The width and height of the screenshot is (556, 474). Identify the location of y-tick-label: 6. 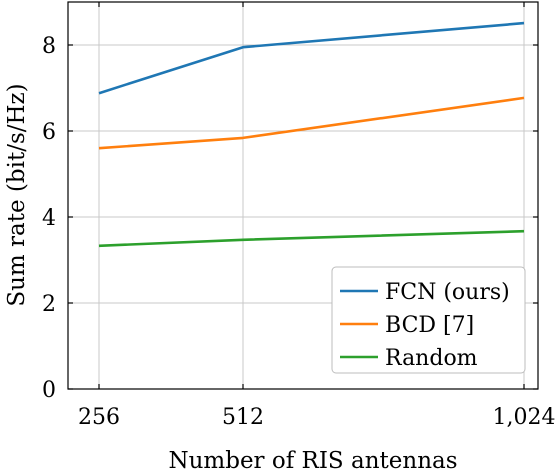
(49, 132).